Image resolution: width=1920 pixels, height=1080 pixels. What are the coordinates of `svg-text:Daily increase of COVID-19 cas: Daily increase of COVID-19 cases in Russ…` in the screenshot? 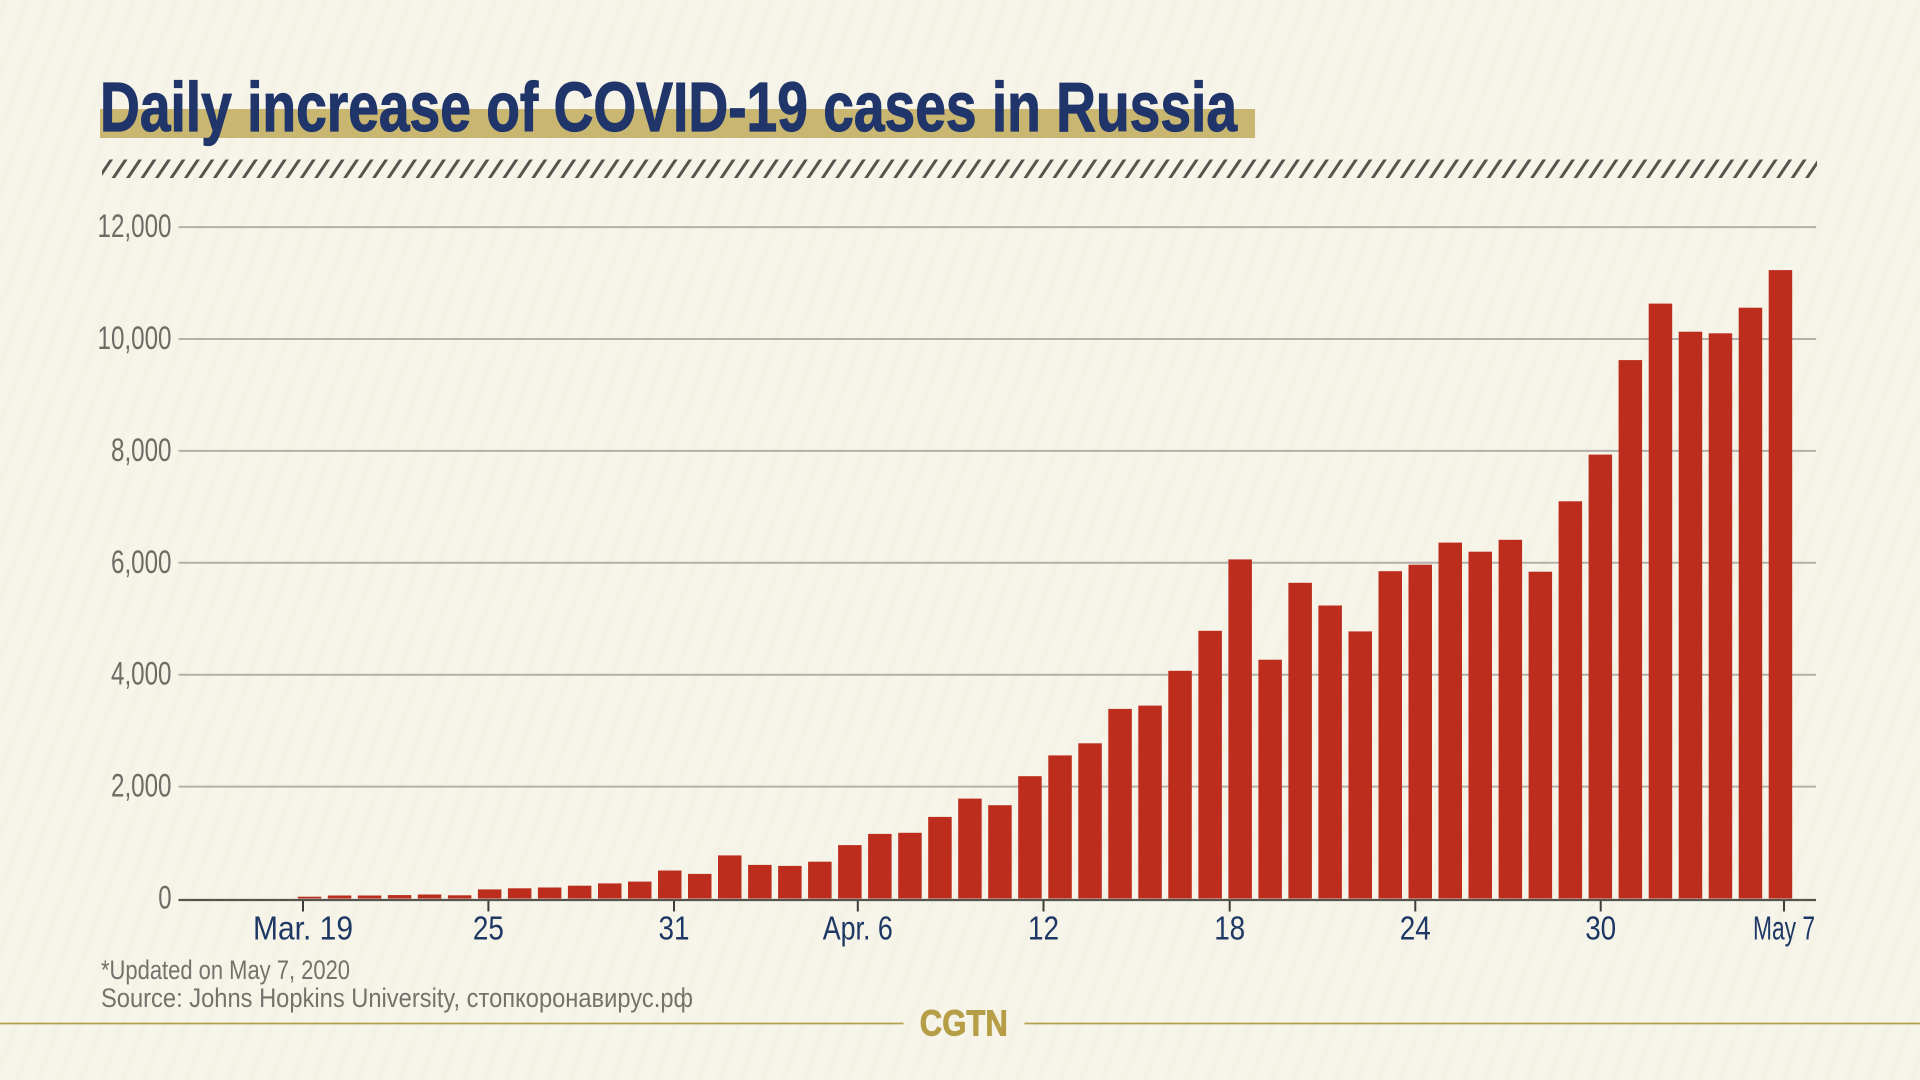 It's located at (669, 107).